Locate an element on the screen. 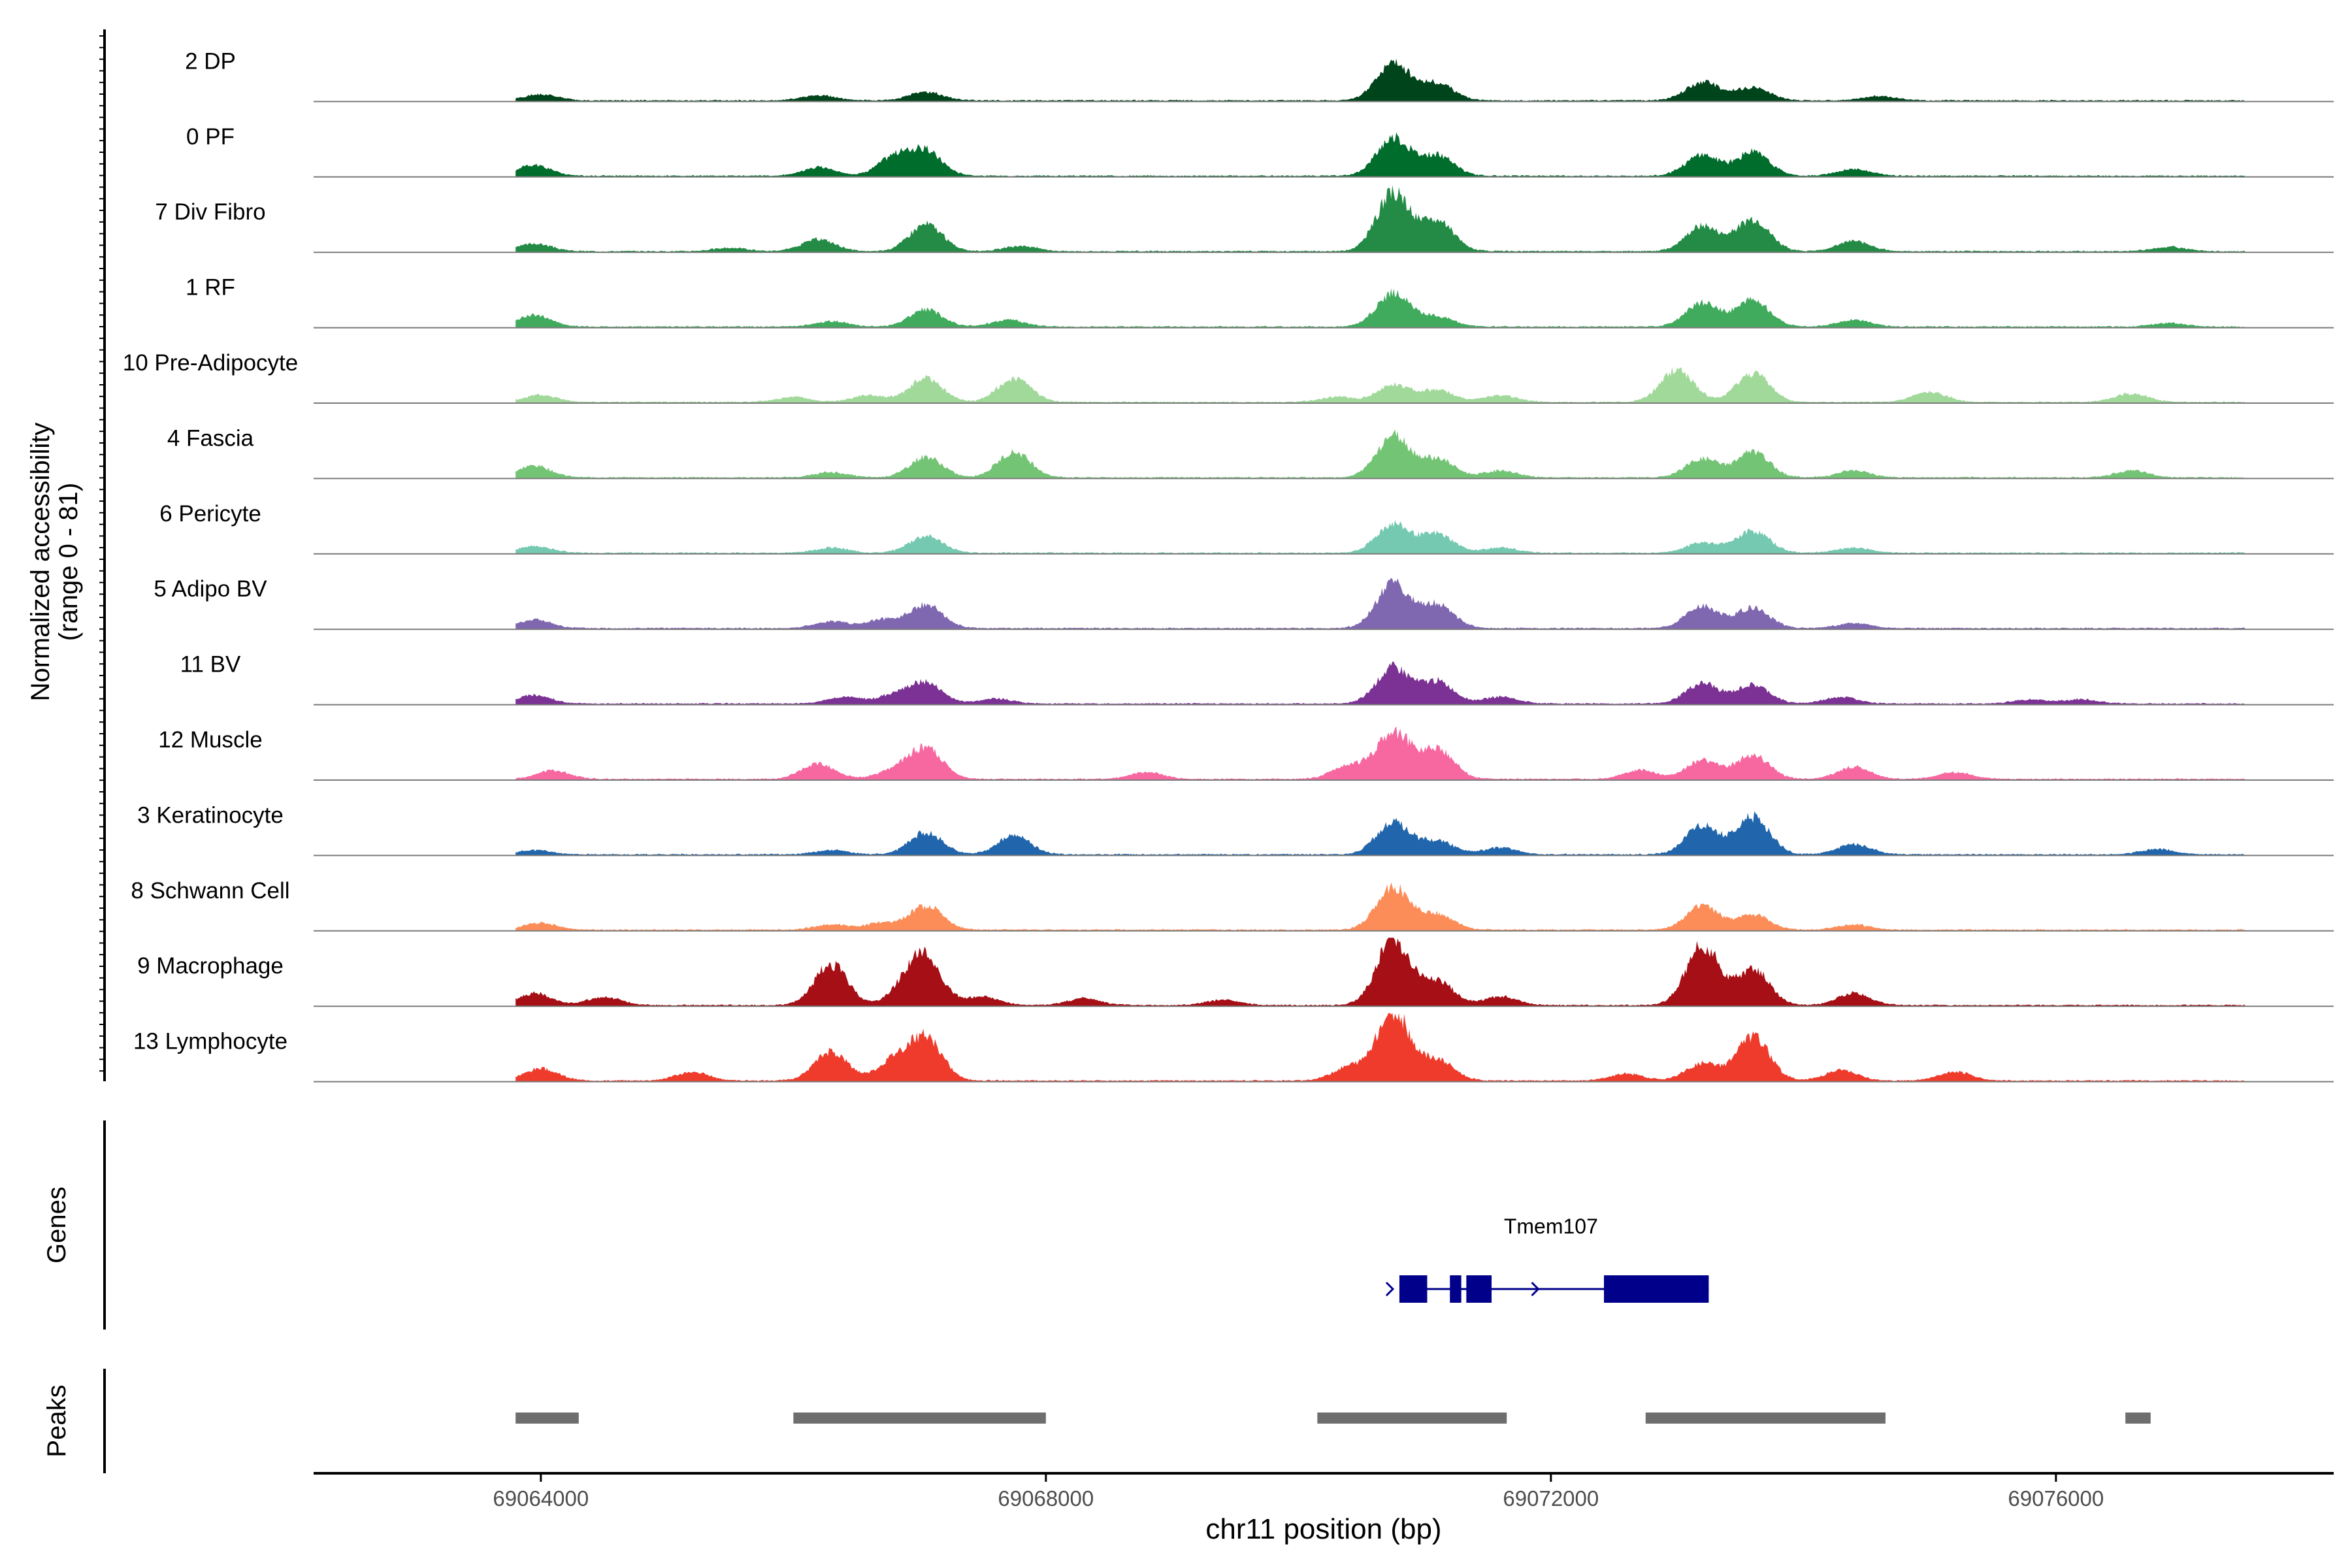  x-tick-label: 69068000 is located at coordinates (1046, 1498).